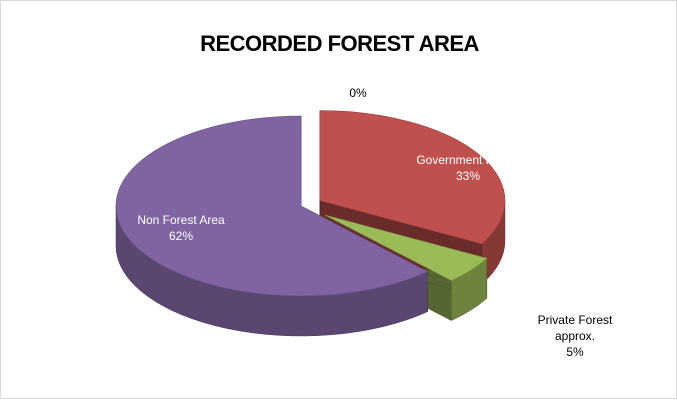 This screenshot has width=677, height=400. I want to click on data-label-1: Private Forest approx. 5%, so click(575, 336).